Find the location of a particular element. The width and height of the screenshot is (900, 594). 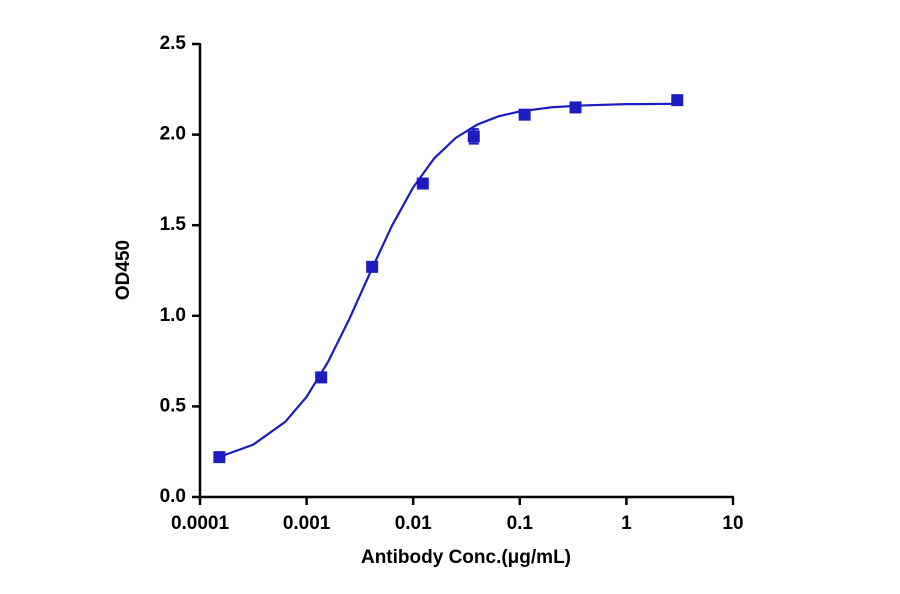

x-tick-label: 10 is located at coordinates (732, 523).